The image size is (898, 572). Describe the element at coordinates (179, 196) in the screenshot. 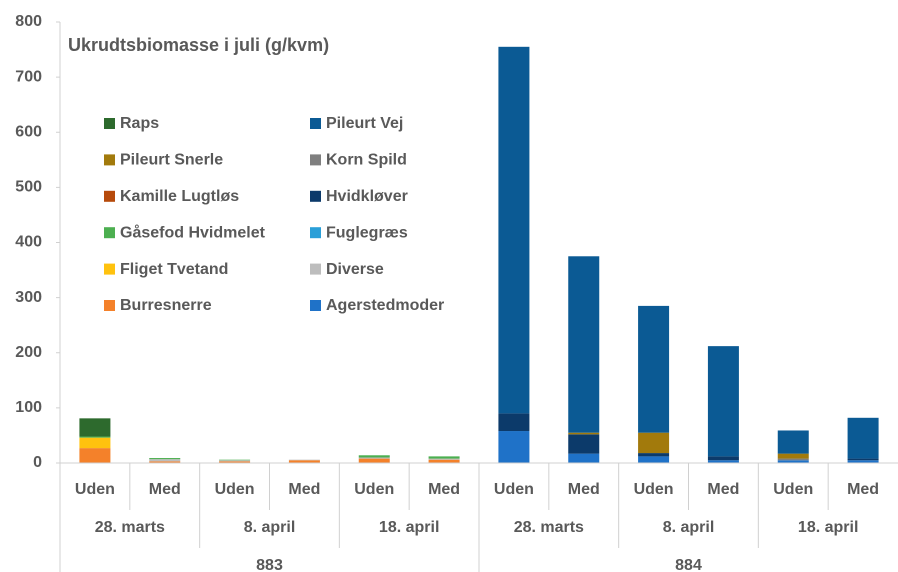

I see `legend-label: Kamille Lugtløs` at that location.